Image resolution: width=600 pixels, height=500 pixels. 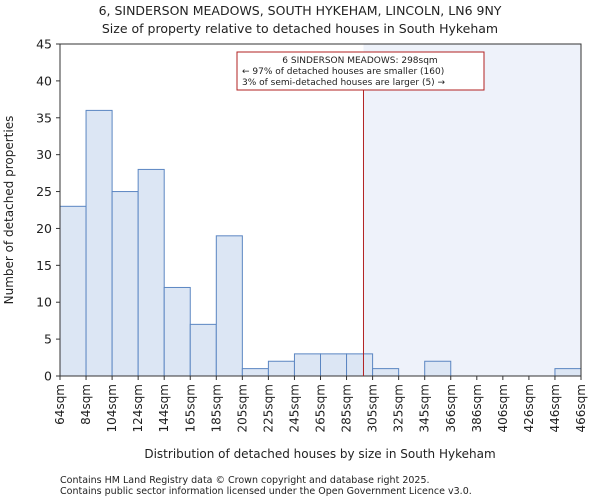 I want to click on y-tick-label: 10, so click(x=44, y=302).